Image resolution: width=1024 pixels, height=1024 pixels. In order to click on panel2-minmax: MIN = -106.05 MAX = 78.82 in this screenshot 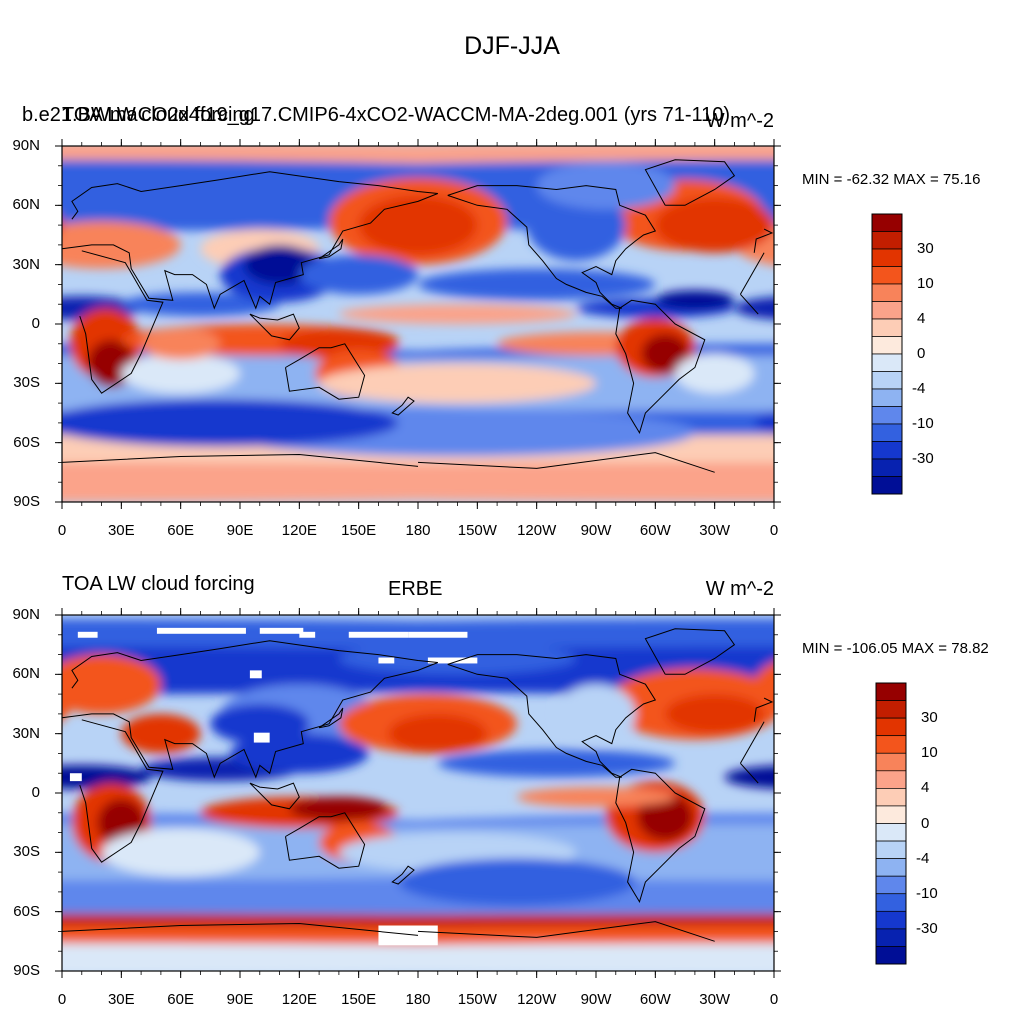, I will do `click(895, 648)`.